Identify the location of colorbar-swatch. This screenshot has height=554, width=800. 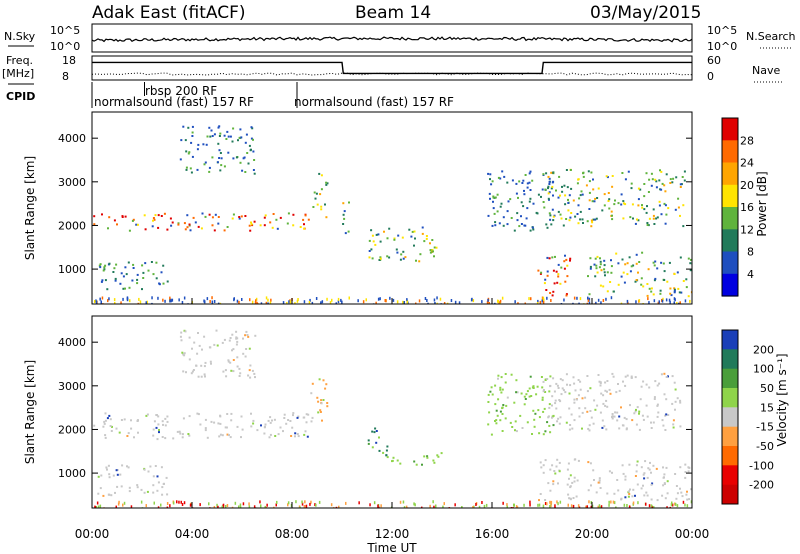
(730, 263).